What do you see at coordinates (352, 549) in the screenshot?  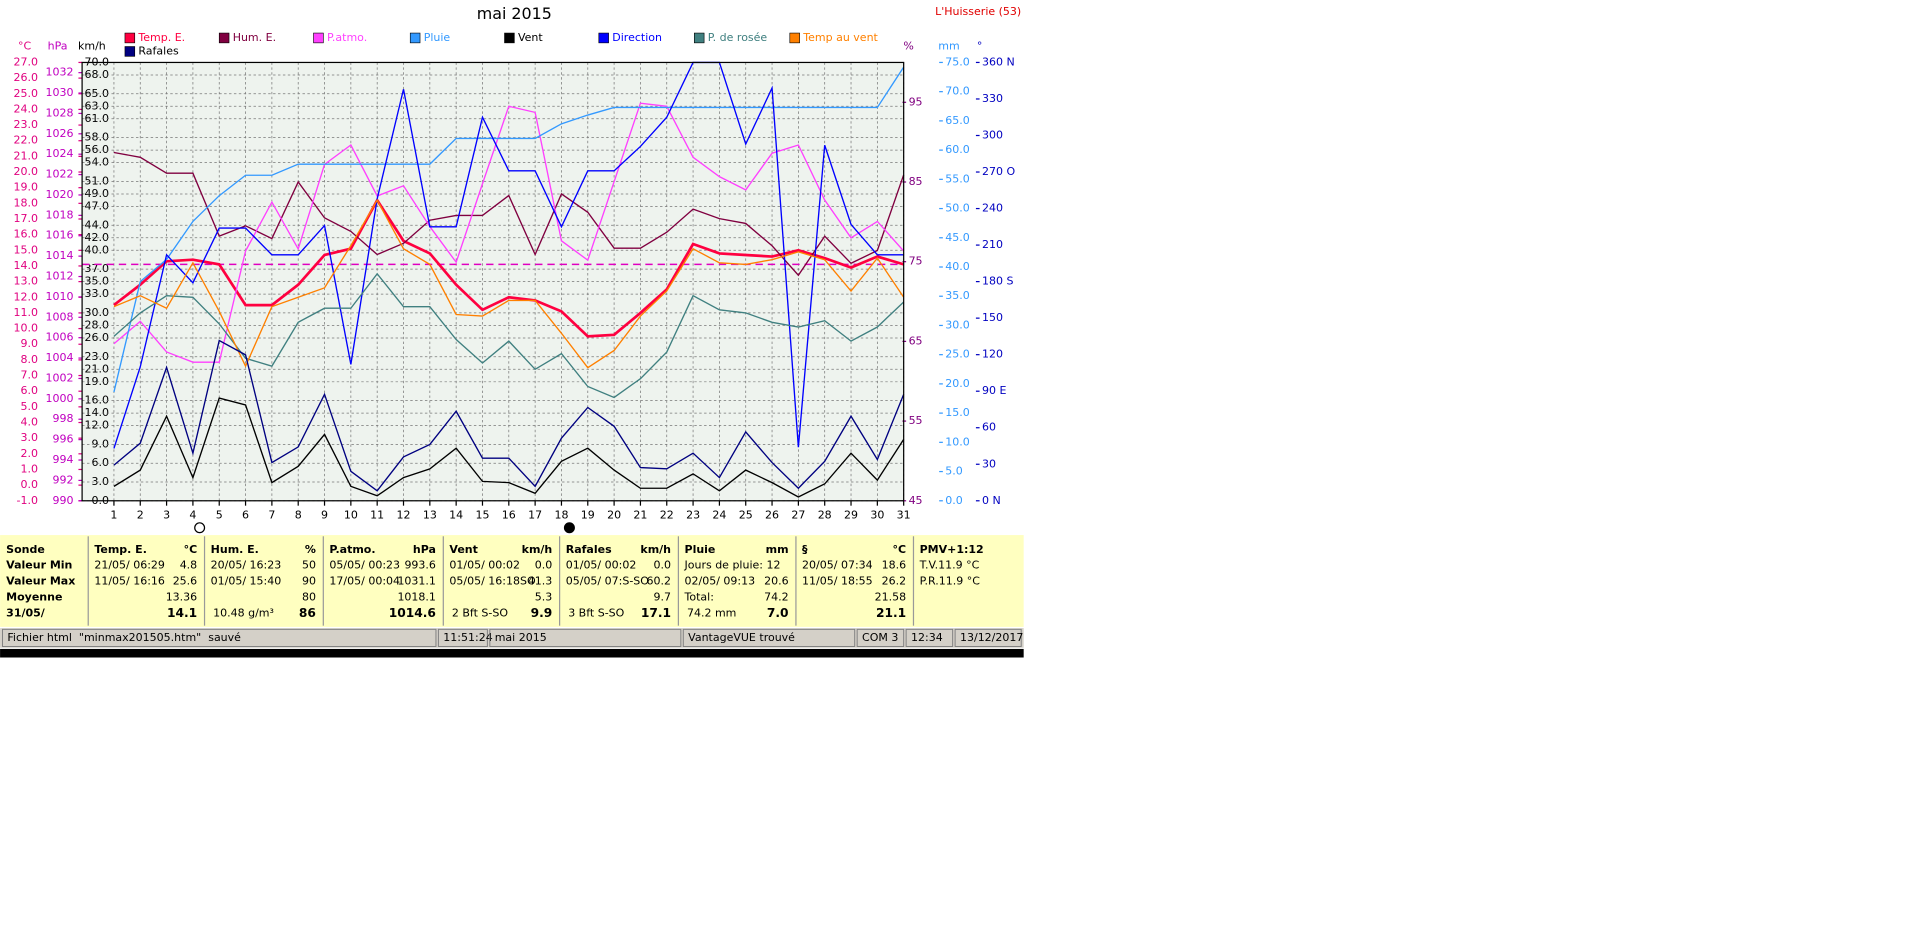 I see `column-header: P.atmo.` at bounding box center [352, 549].